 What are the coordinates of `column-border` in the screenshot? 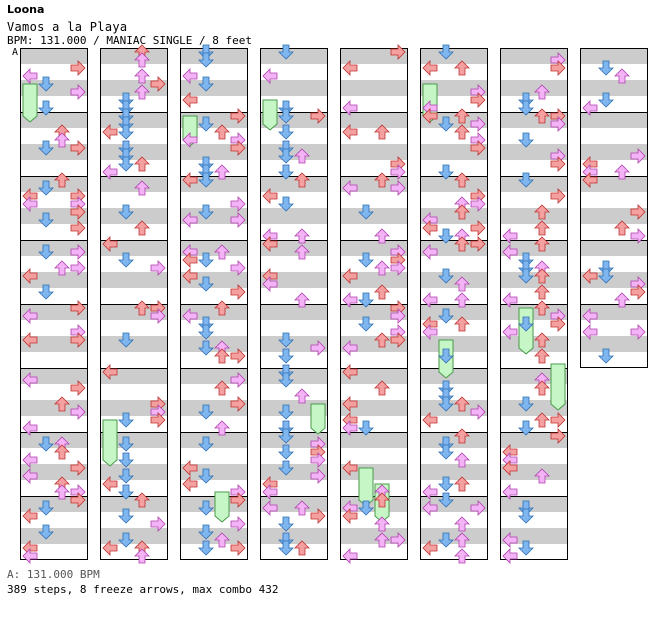 It's located at (614, 208).